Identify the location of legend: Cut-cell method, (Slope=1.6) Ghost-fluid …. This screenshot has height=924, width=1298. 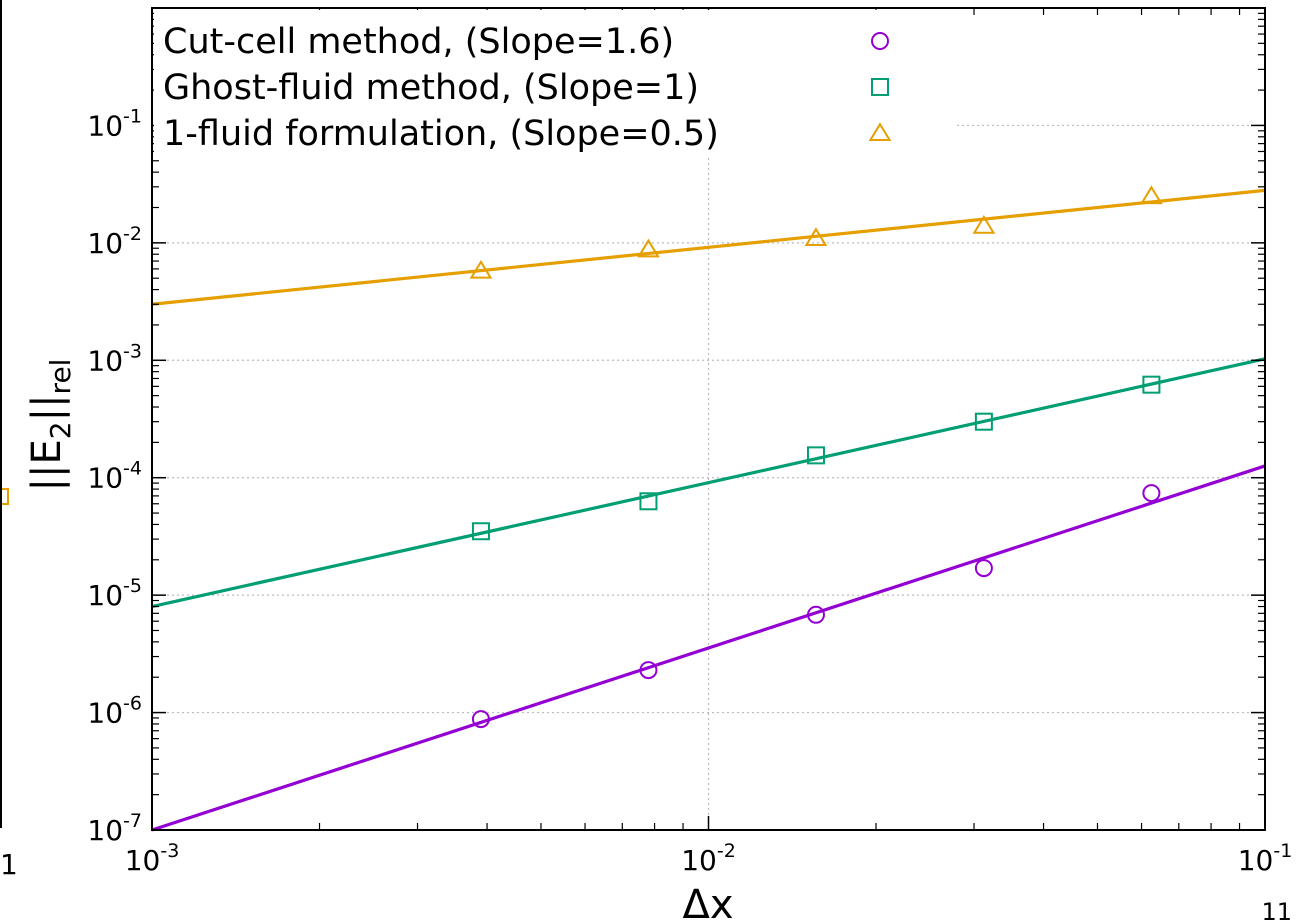
(554, 84).